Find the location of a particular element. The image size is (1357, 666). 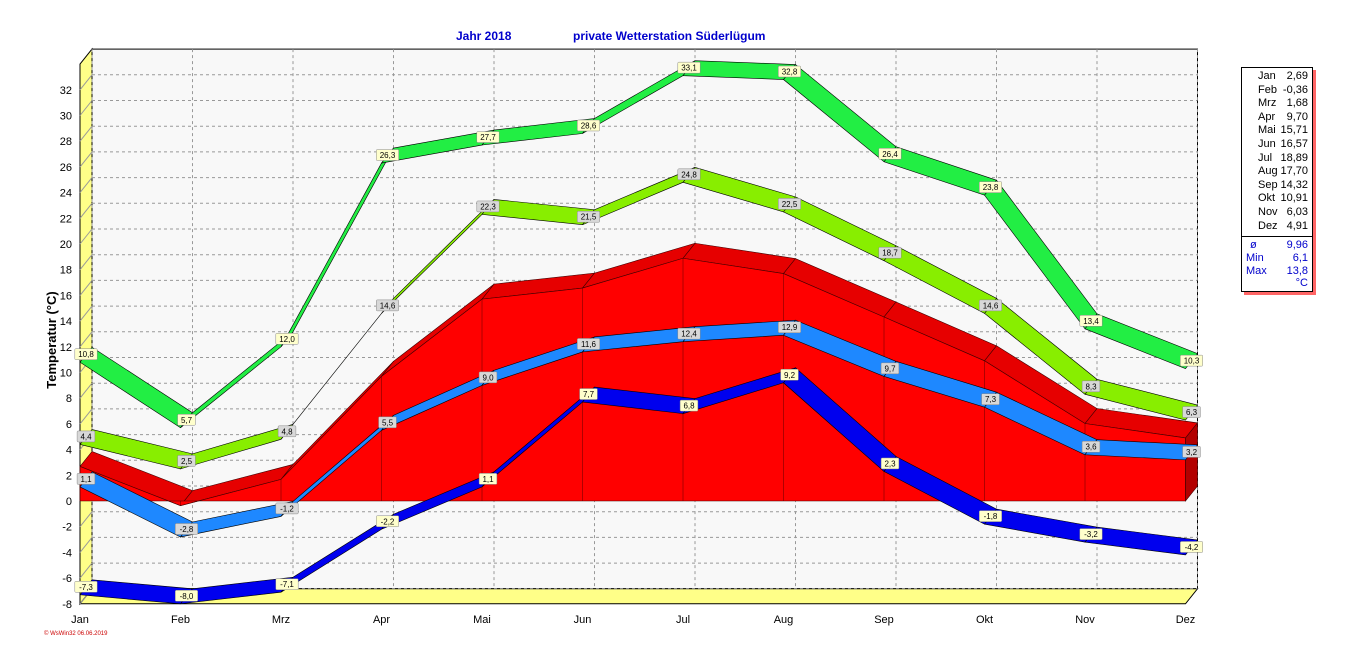

data-label-text: -7,1 is located at coordinates (287, 584).